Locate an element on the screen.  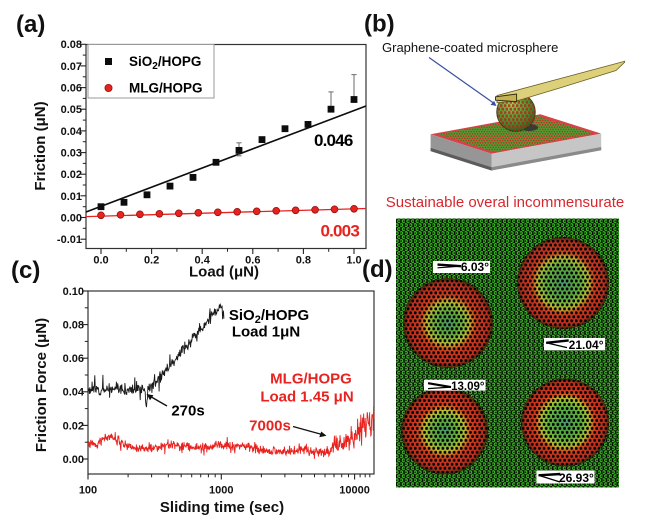
svg-text: Load 1.45 μN is located at coordinates (306, 397).